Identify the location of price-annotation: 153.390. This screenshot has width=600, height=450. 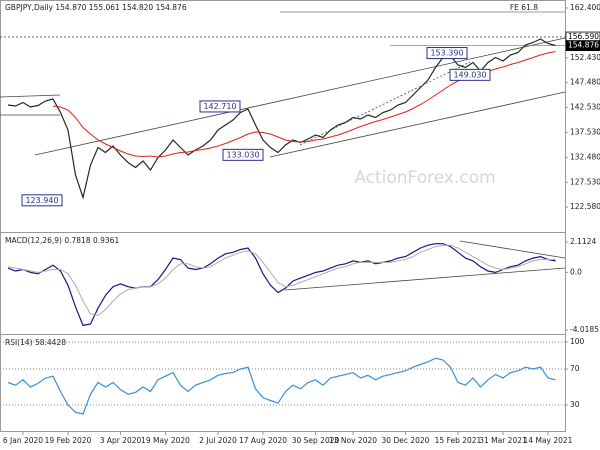
(447, 53).